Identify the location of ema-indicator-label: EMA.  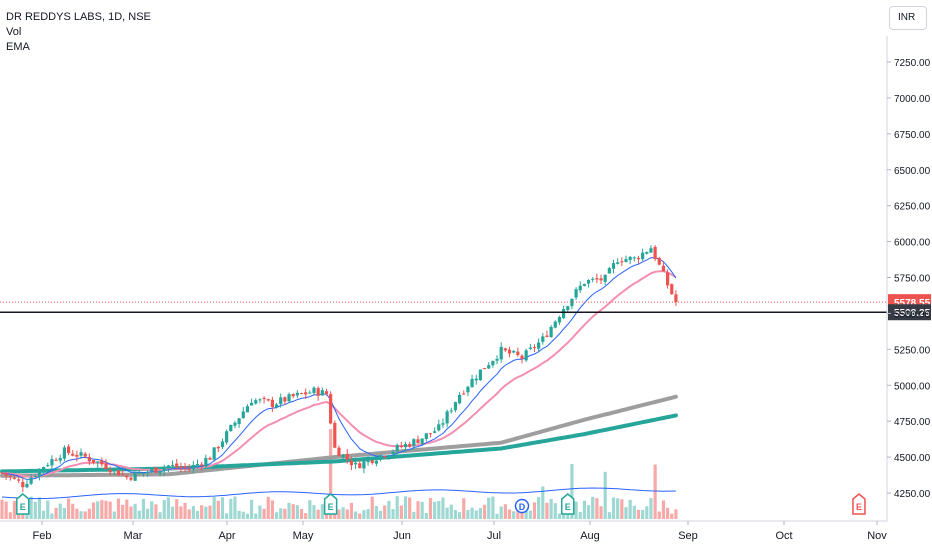
(18, 47).